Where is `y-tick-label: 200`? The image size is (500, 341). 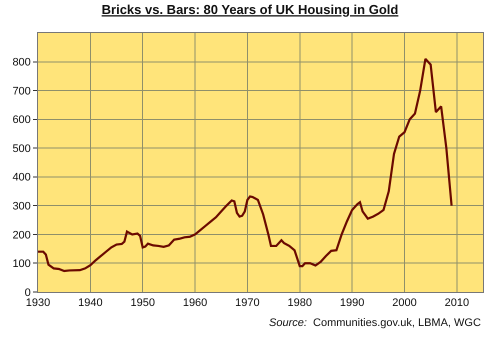 y-tick-label: 200 is located at coordinates (21, 235).